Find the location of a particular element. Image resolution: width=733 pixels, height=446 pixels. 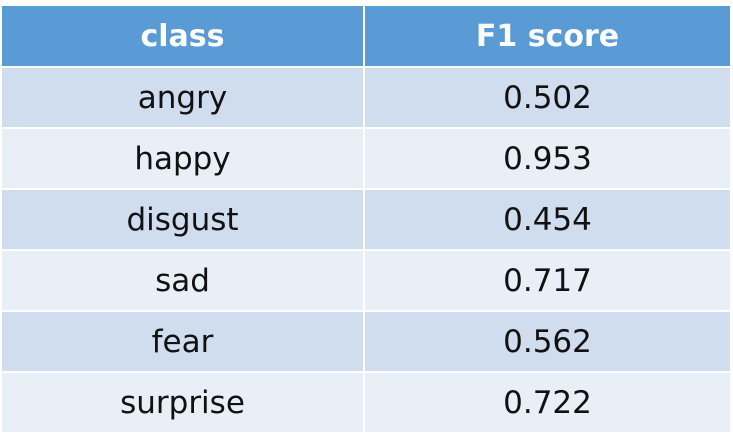

cell-class: fear is located at coordinates (182, 341).